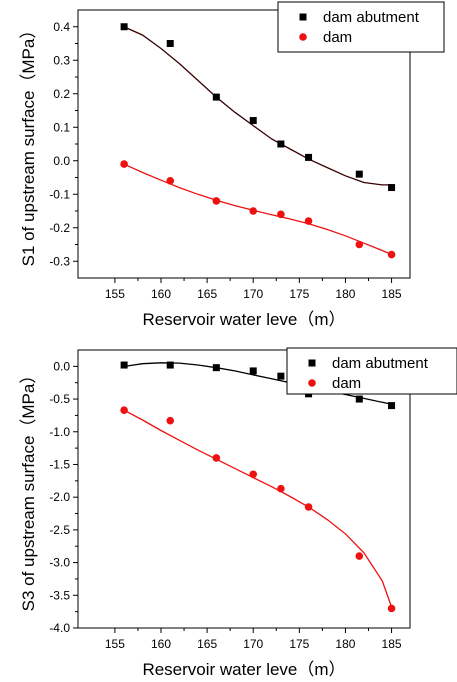 This screenshot has width=457, height=682. What do you see at coordinates (59, 563) in the screenshot?
I see `y-tick-label: -3.0` at bounding box center [59, 563].